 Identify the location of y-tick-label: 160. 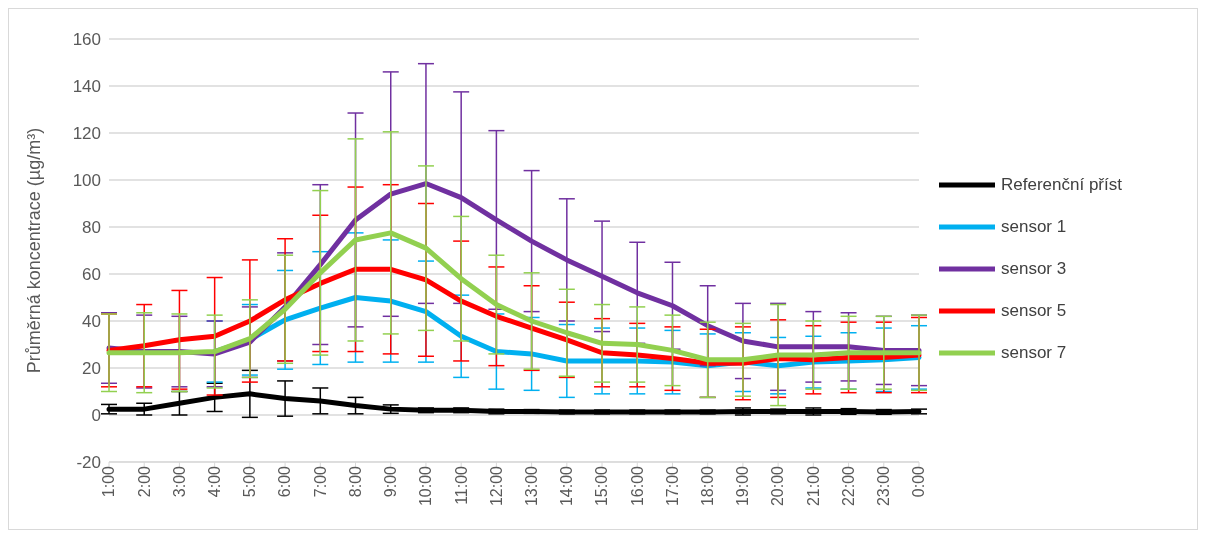
(86, 40).